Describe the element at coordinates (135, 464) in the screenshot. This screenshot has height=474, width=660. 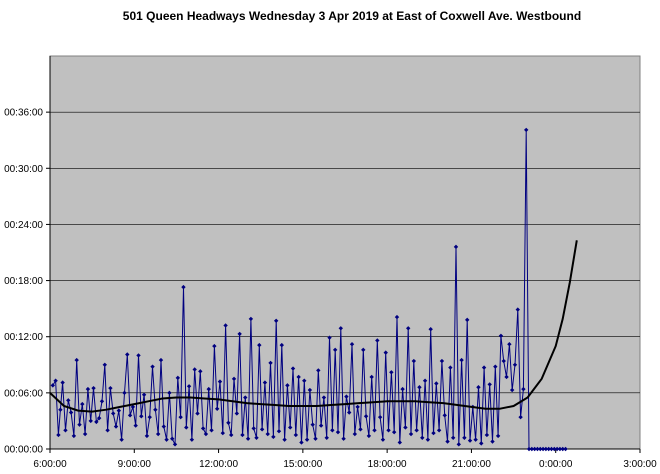
I see `x-tick-label: 9:00:00` at that location.